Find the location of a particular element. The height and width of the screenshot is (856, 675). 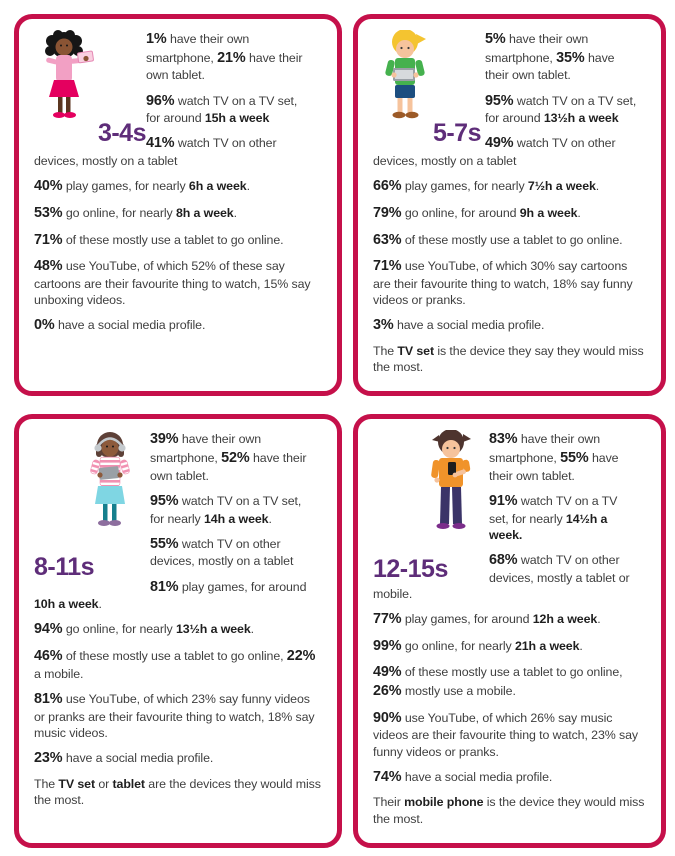

stat-text: 7½h a week is located at coordinates (561, 186).